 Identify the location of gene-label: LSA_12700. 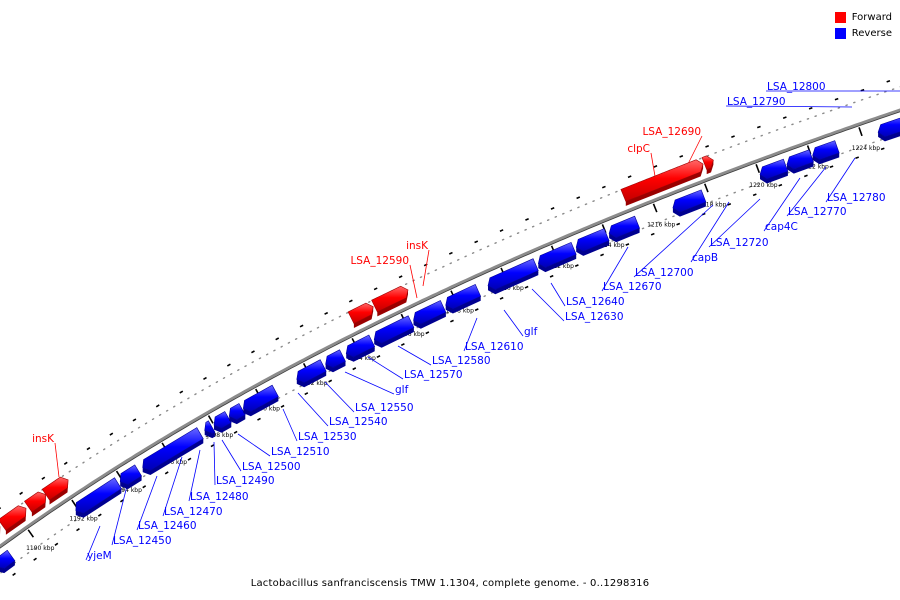
(664, 273).